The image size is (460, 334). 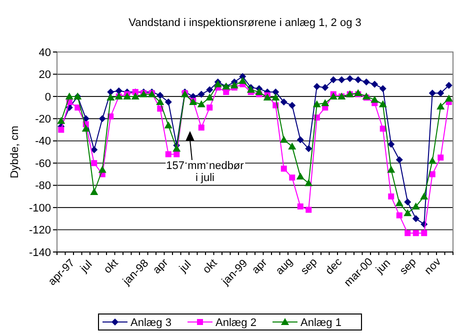 I want to click on y-axis-title: Dybde, cm, so click(x=15, y=152).